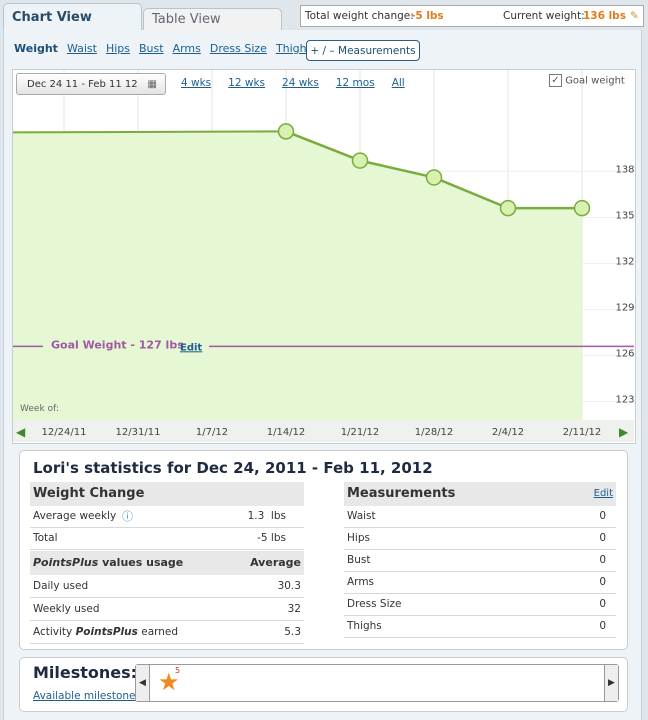 This screenshot has width=648, height=720. What do you see at coordinates (158, 632) in the screenshot?
I see `points-label-end: earned` at bounding box center [158, 632].